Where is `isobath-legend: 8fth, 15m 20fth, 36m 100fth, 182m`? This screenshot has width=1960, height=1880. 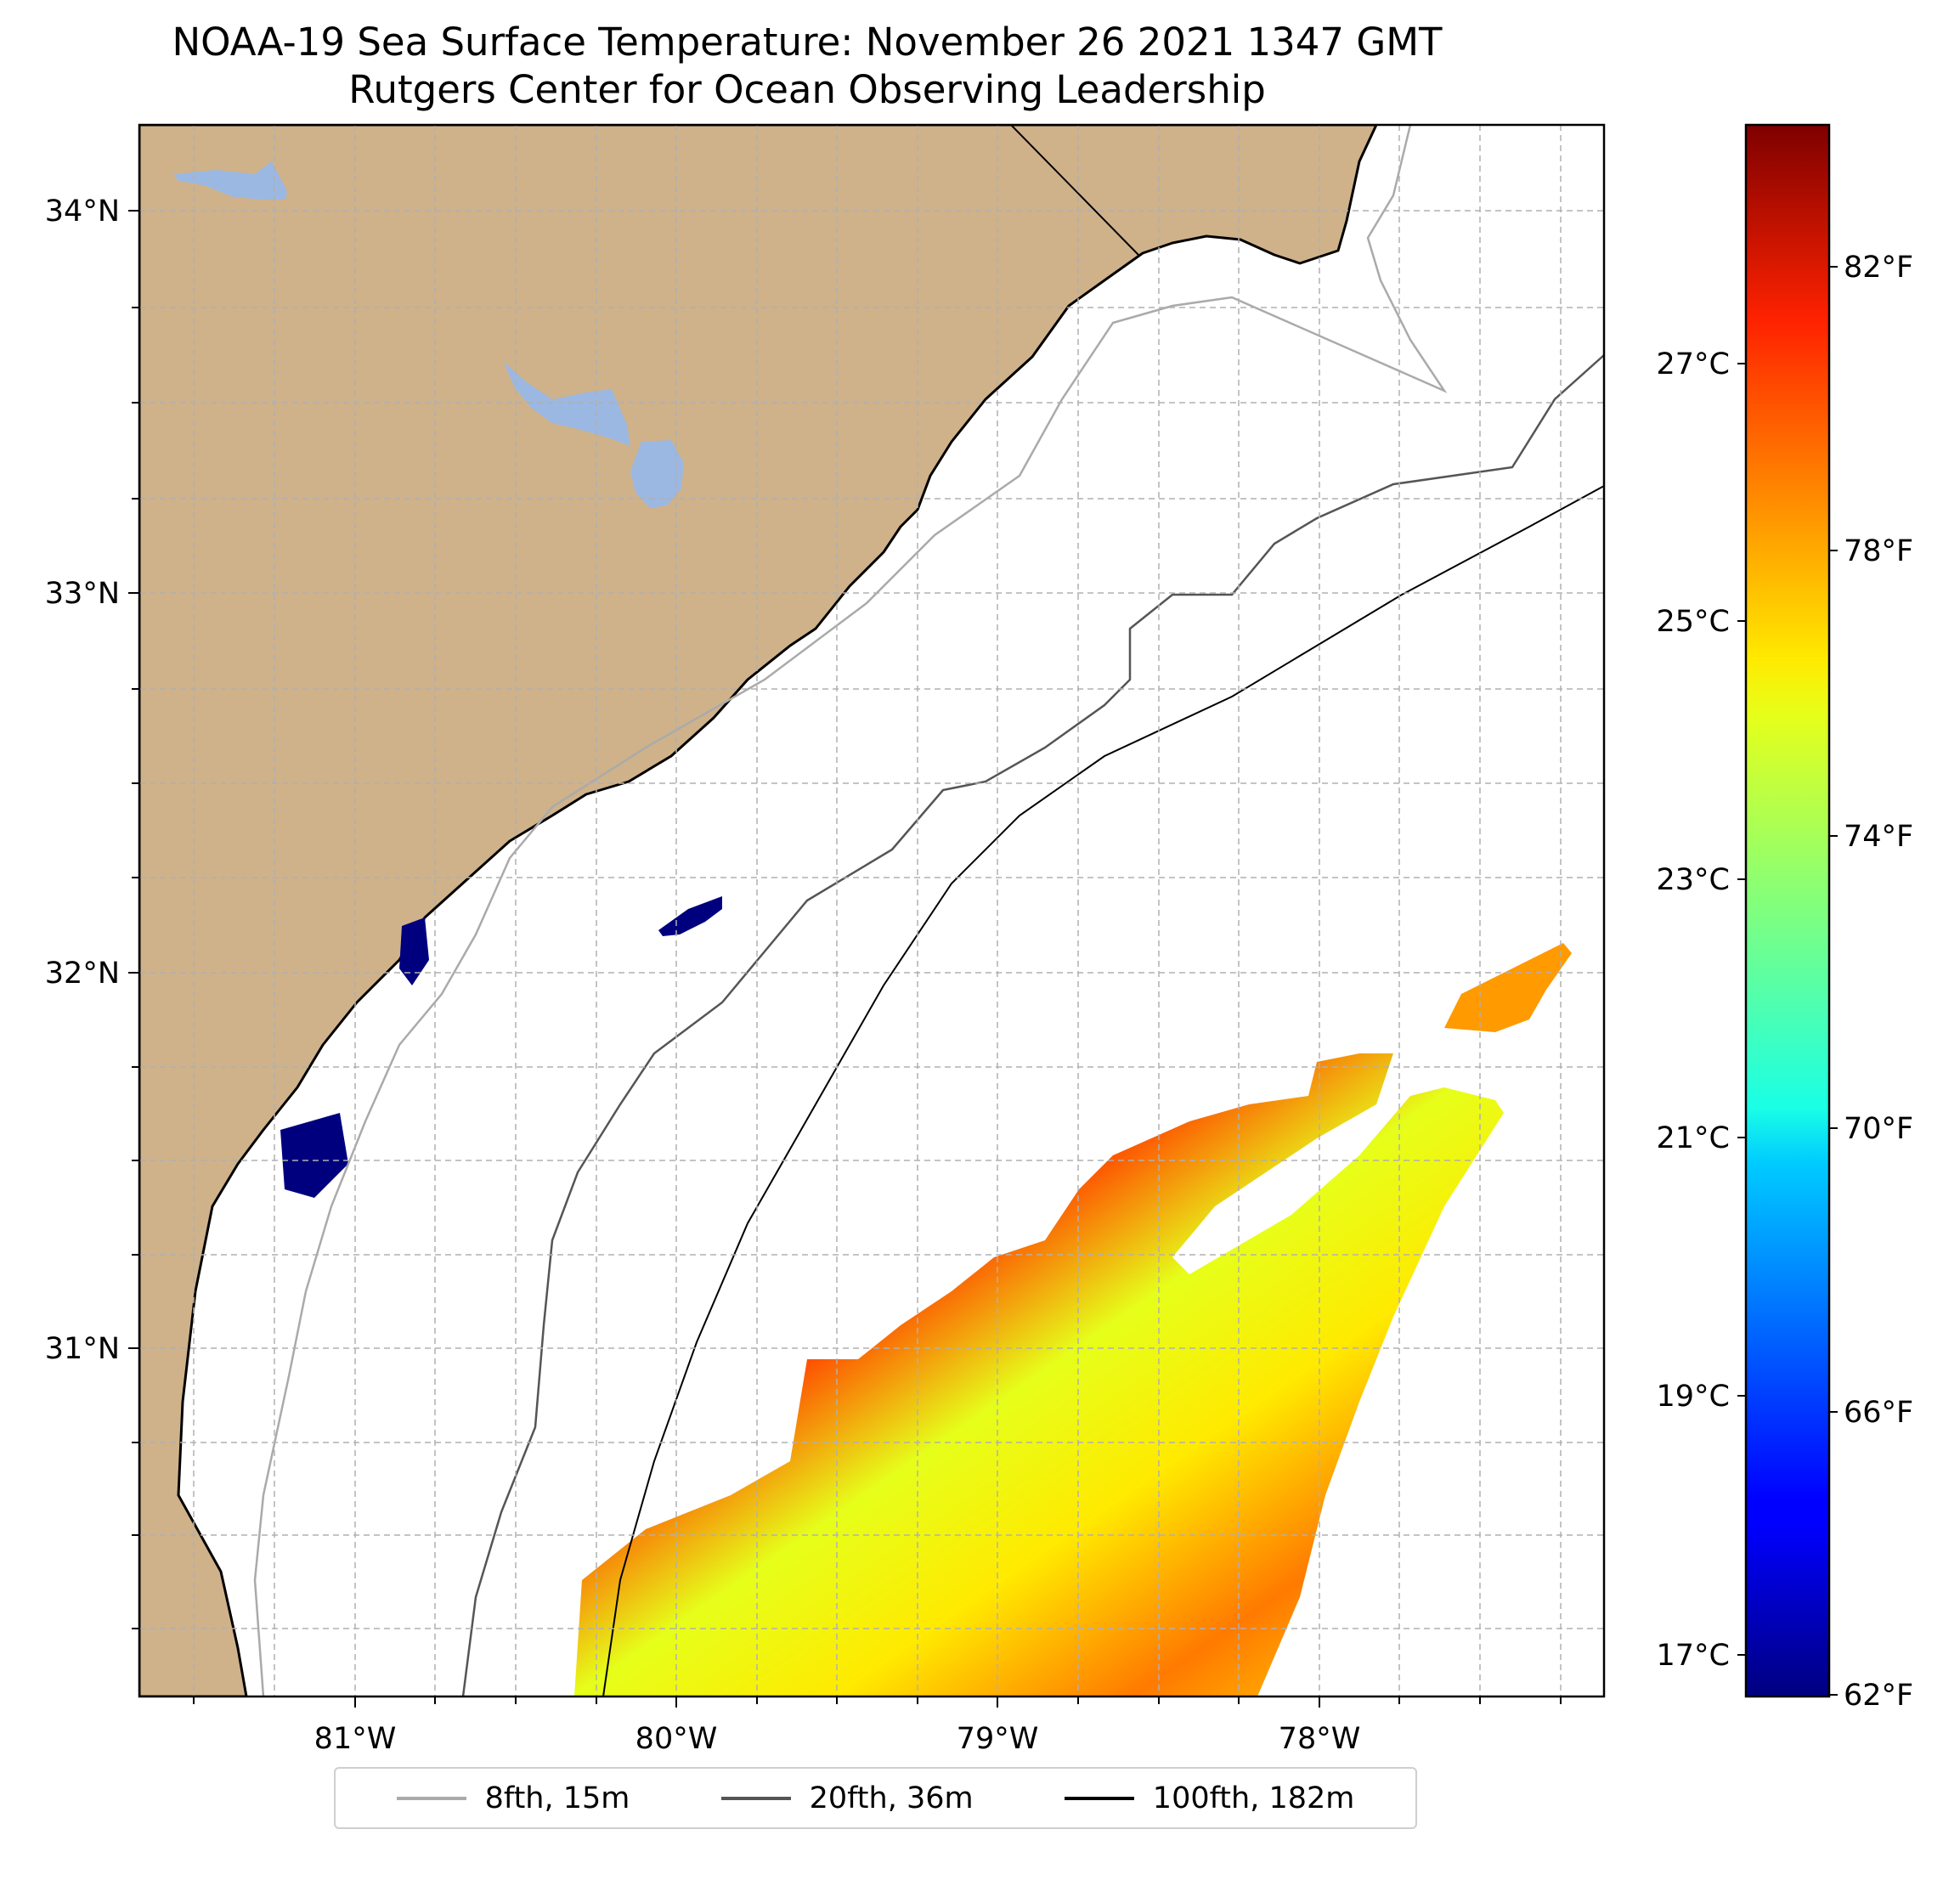
isobath-legend: 8fth, 15m 20fth, 36m 100fth, 182m is located at coordinates (876, 1798).